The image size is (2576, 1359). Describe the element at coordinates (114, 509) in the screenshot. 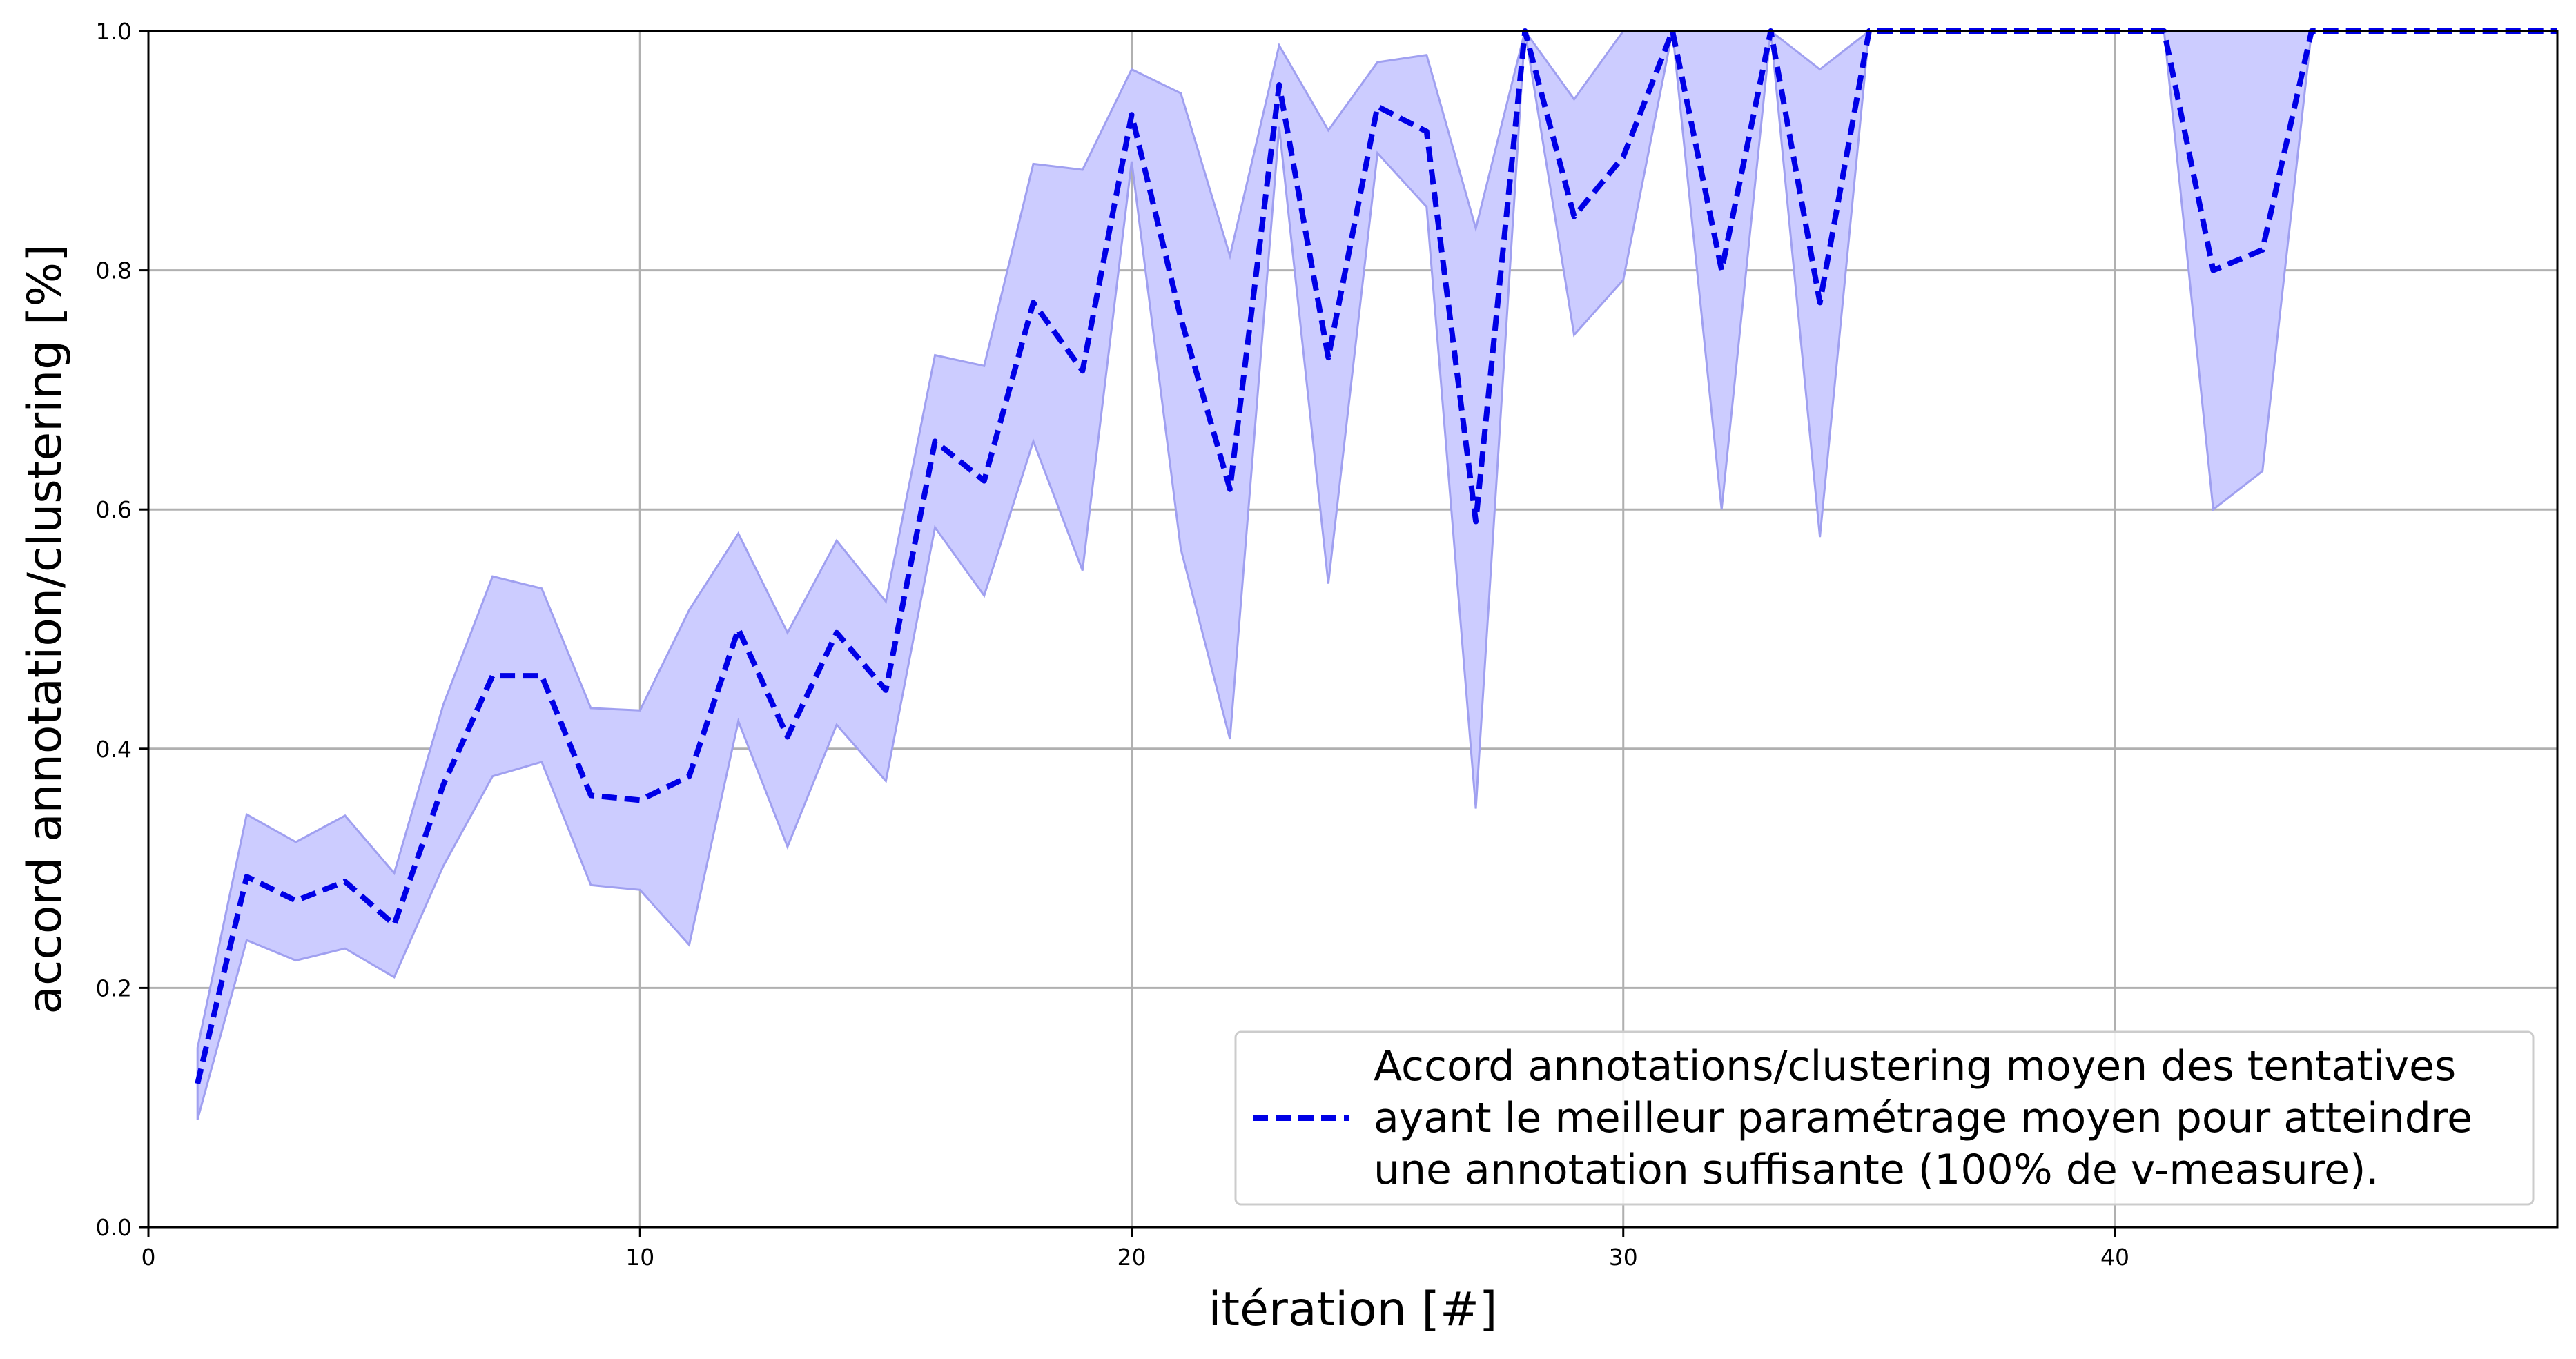

I see `y-tick-label: 0.6` at that location.